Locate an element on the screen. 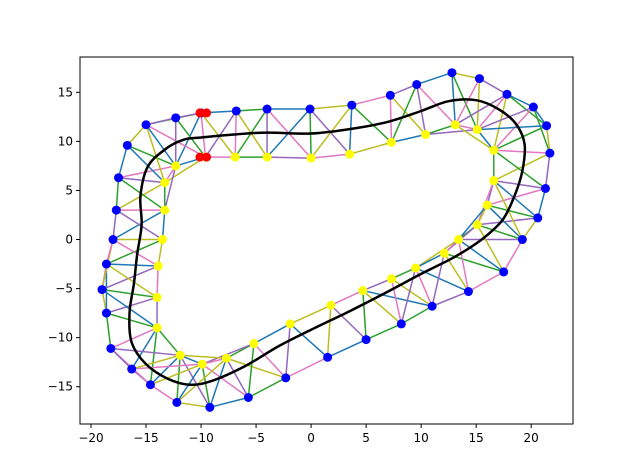 The image size is (636, 476). y-axis-ticks: −15 −10 −5 0 5 10 15 is located at coordinates (64, 239).